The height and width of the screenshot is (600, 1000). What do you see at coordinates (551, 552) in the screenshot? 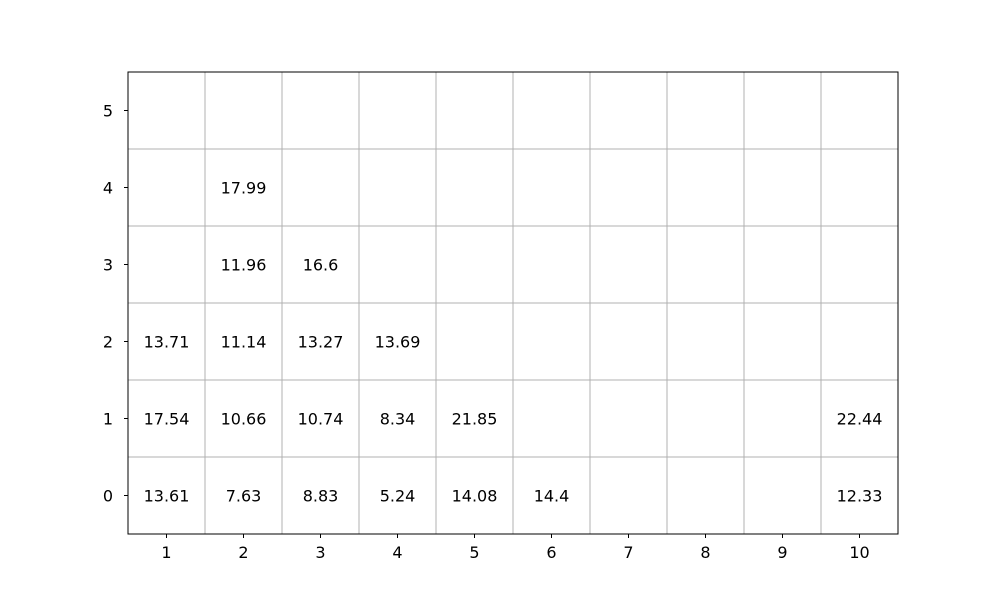
I see `x-tick-label: 6` at bounding box center [551, 552].